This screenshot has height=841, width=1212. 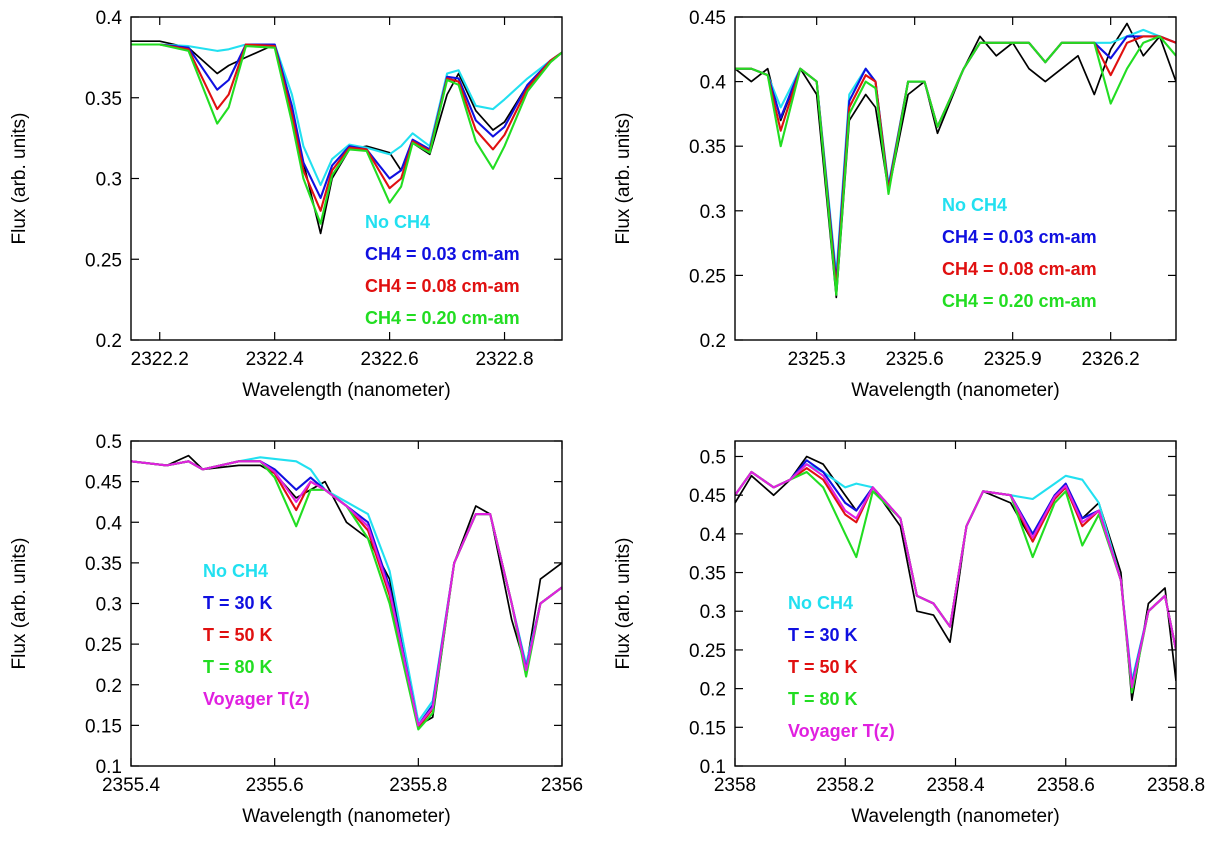 I want to click on x-tick-label: 2358.6, so click(x=1066, y=785).